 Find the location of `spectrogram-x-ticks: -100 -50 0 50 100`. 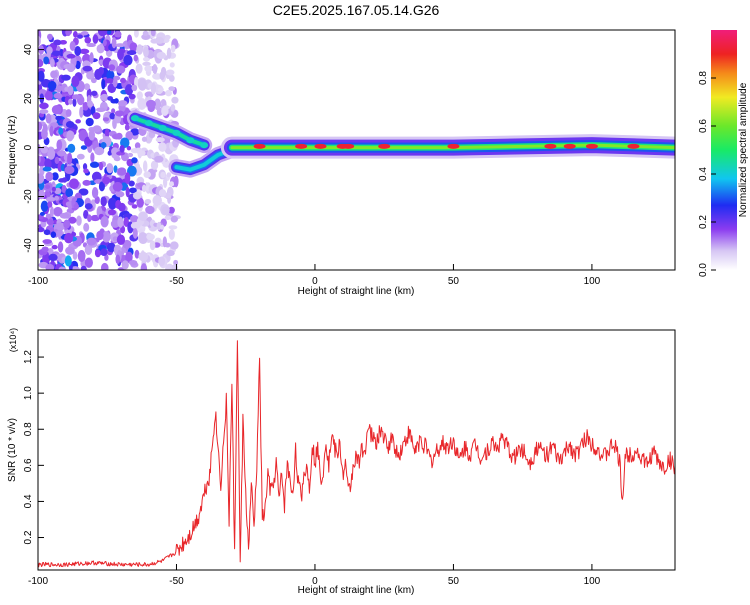

spectrogram-x-ticks: -100 -50 0 50 100 is located at coordinates (314, 275).